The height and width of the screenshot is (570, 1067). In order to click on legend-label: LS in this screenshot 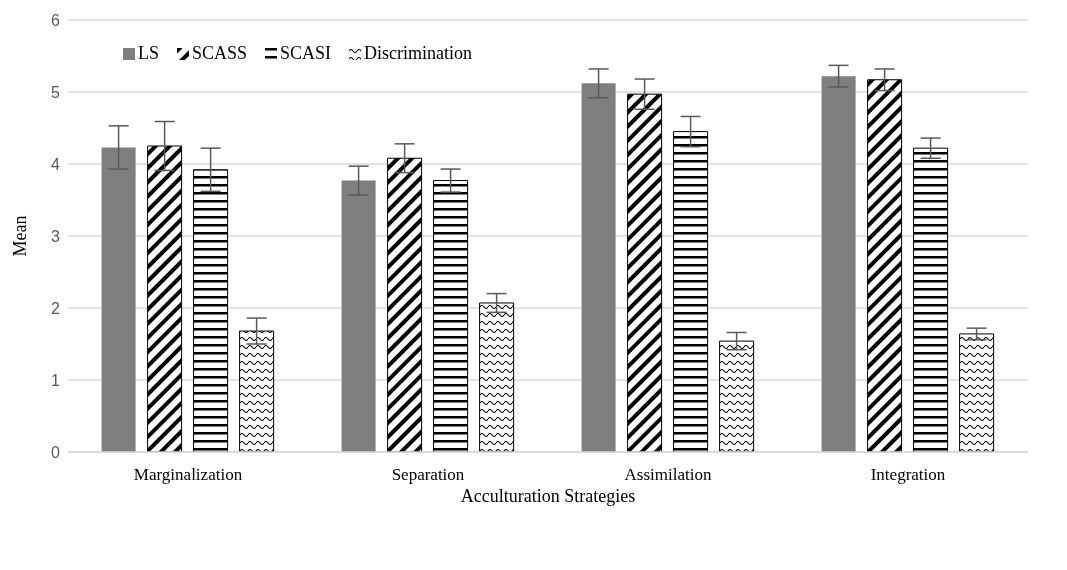, I will do `click(148, 53)`.